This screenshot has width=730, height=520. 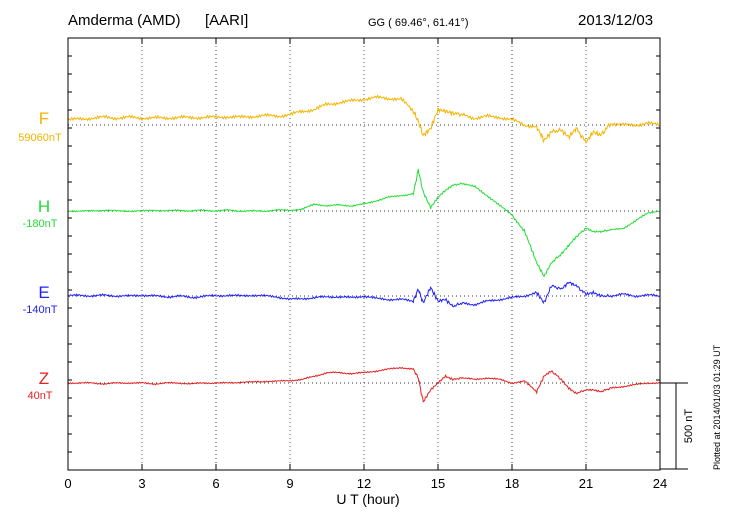 I want to click on x-tick-label: 3, so click(x=141, y=483).